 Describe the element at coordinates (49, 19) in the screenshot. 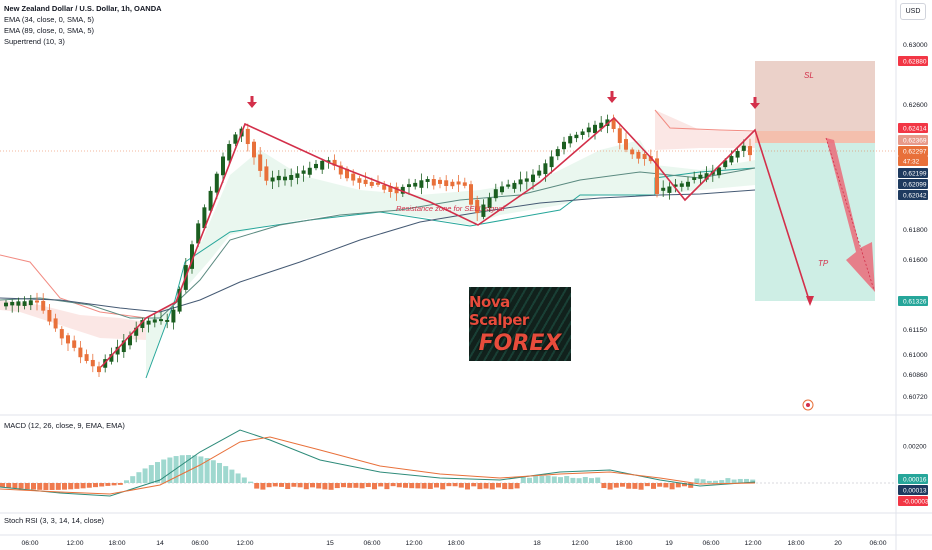

I see `ema34-label: EMA (34, close, 0, SMA, 5)` at that location.